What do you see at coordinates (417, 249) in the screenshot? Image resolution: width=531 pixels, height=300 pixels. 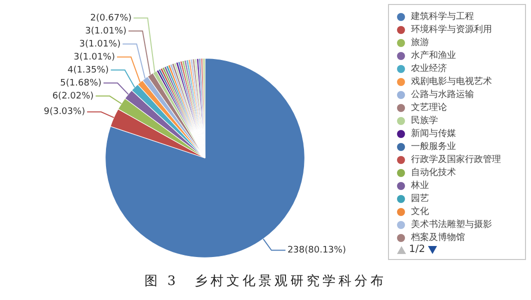 I see `text: 1/2` at bounding box center [417, 249].